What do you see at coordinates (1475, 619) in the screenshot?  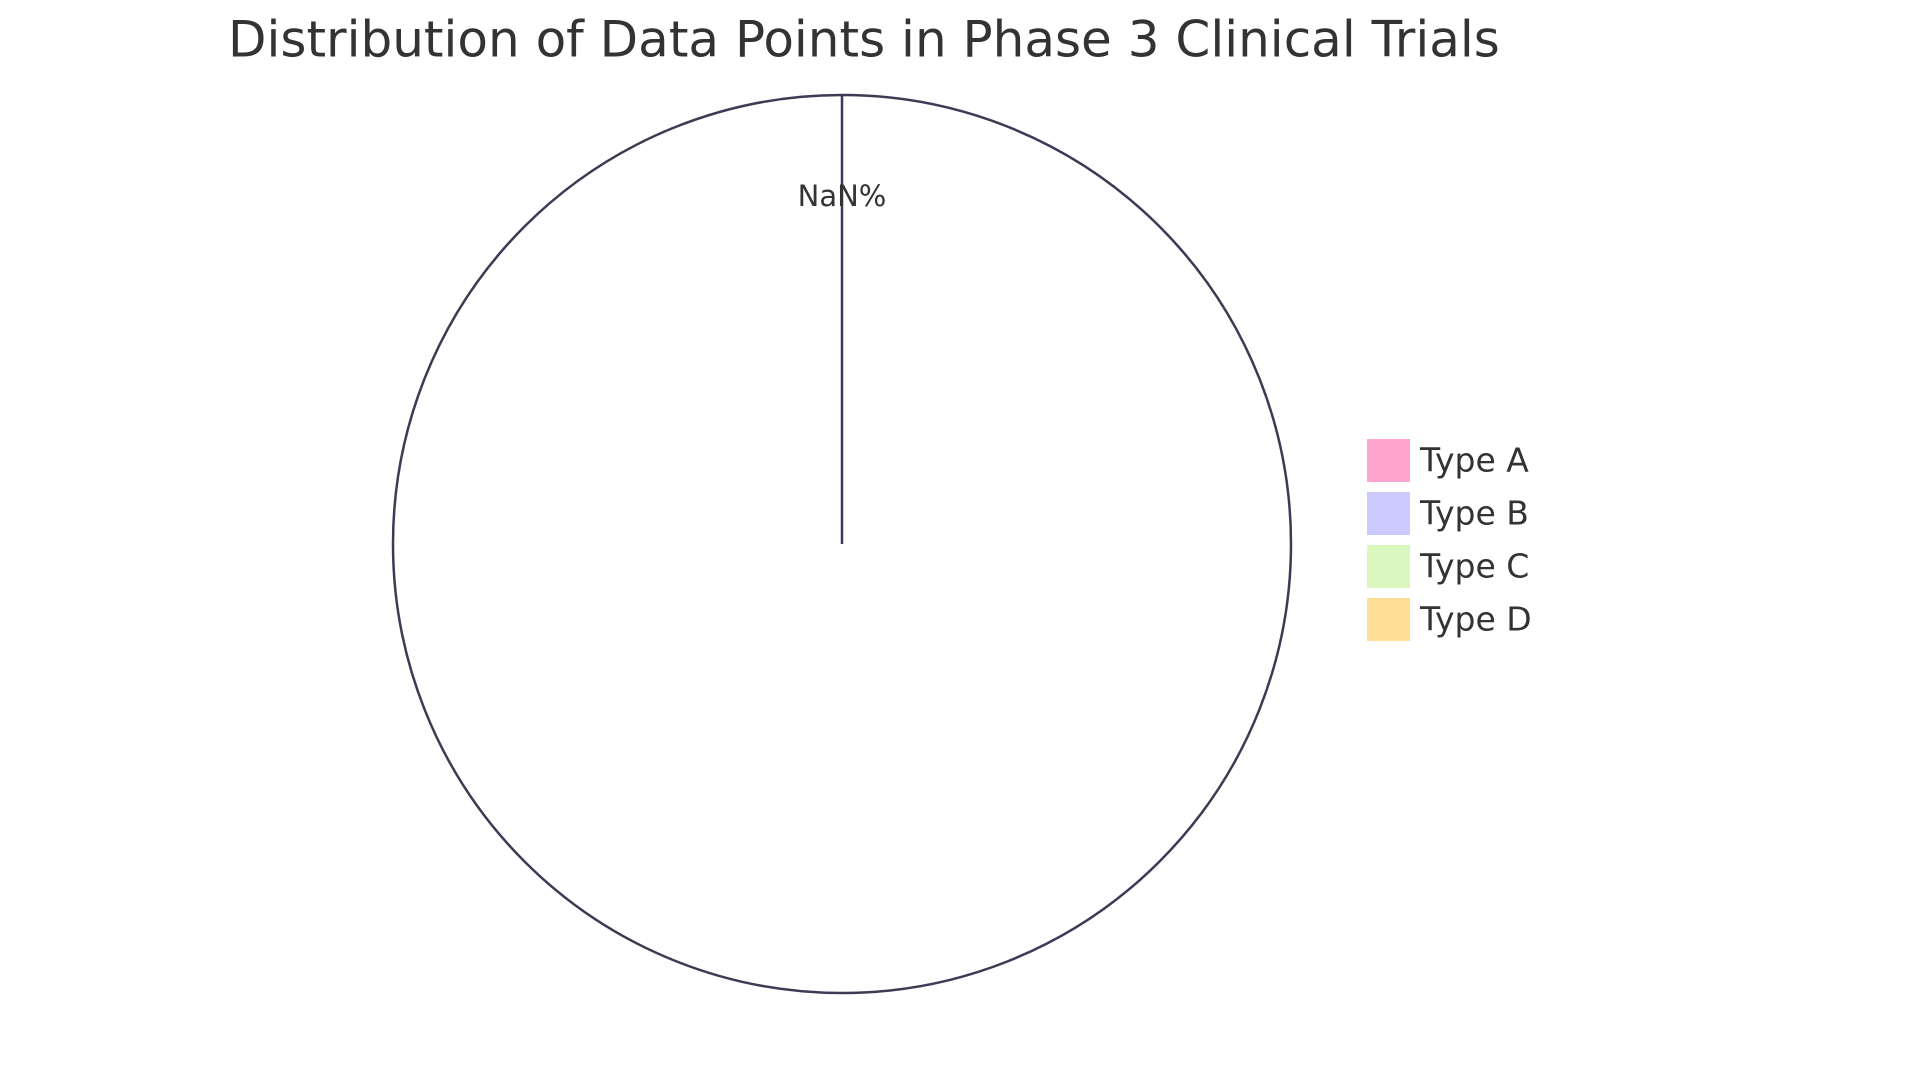 I see `legend-label: Type D` at bounding box center [1475, 619].